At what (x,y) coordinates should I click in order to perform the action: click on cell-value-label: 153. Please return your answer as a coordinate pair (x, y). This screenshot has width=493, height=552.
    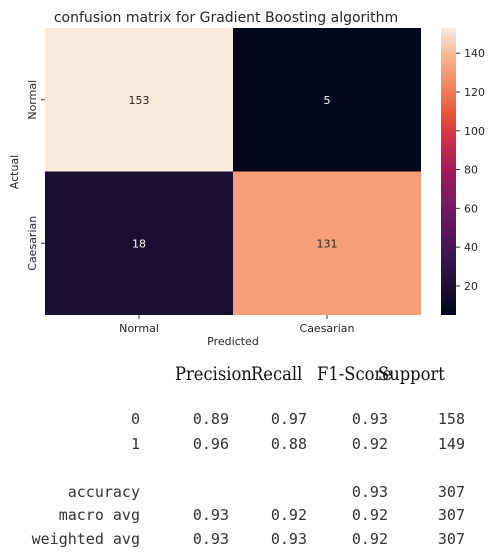
    Looking at the image, I should click on (139, 100).